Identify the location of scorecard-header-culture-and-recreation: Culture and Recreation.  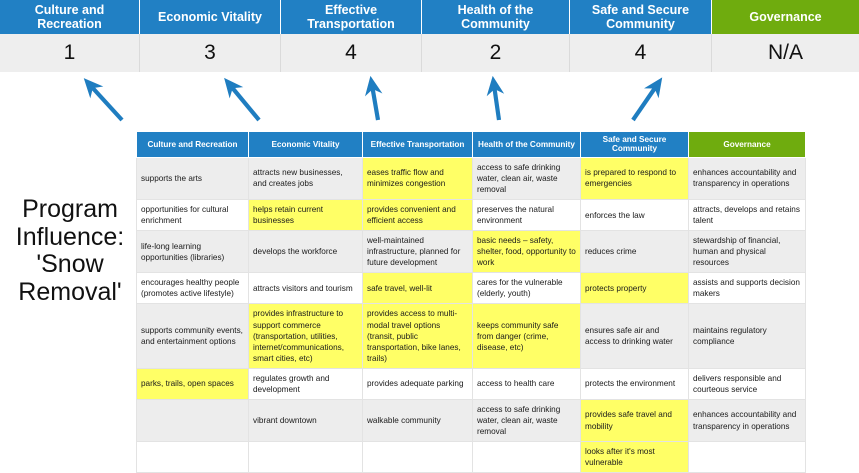
(70, 17).